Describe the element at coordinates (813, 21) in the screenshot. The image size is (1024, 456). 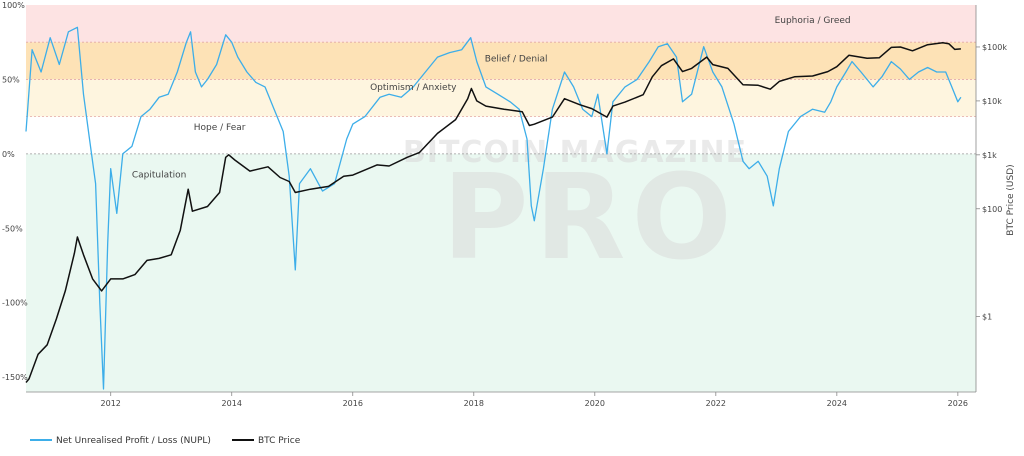
I see `zone-label-euphoria-greed: Euphoria / Greed` at that location.